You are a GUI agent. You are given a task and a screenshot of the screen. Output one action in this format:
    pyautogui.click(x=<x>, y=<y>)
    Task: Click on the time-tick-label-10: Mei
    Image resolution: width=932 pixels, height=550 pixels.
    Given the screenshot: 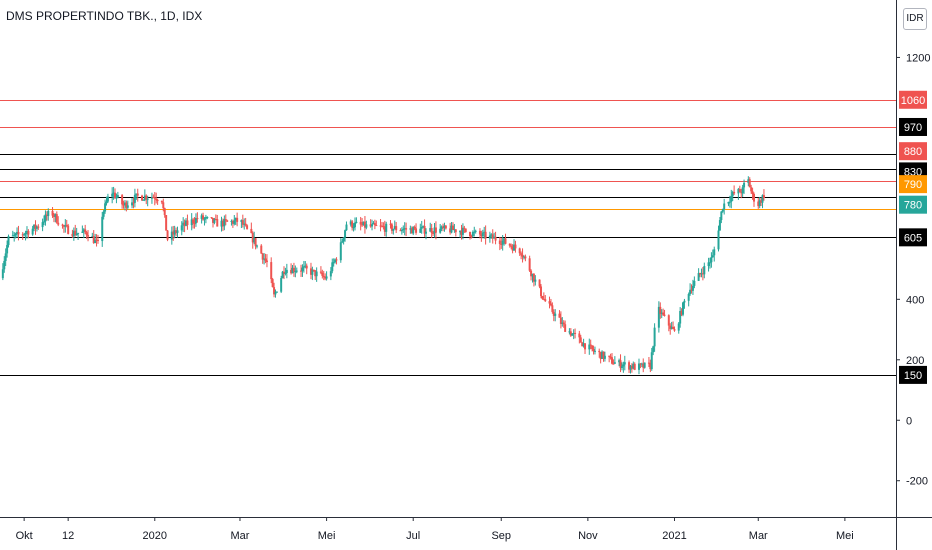 What is the action you would take?
    pyautogui.click(x=845, y=536)
    